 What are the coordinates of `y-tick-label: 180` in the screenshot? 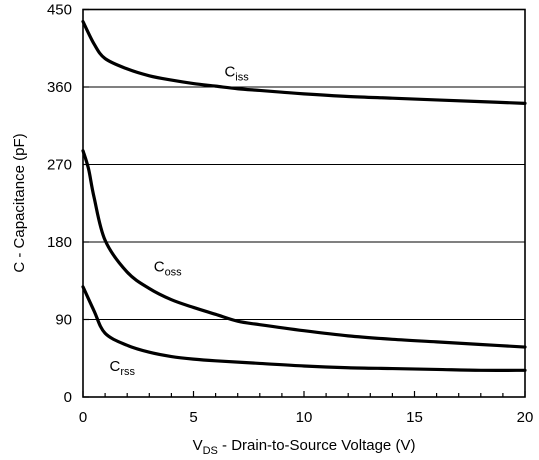 It's located at (59, 242).